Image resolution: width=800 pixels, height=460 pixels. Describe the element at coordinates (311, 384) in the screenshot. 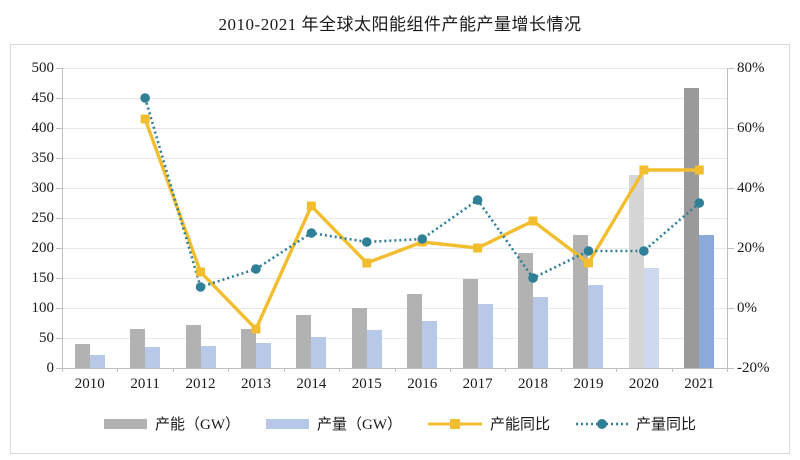

I see `x-axis-label-2014: 2014` at that location.